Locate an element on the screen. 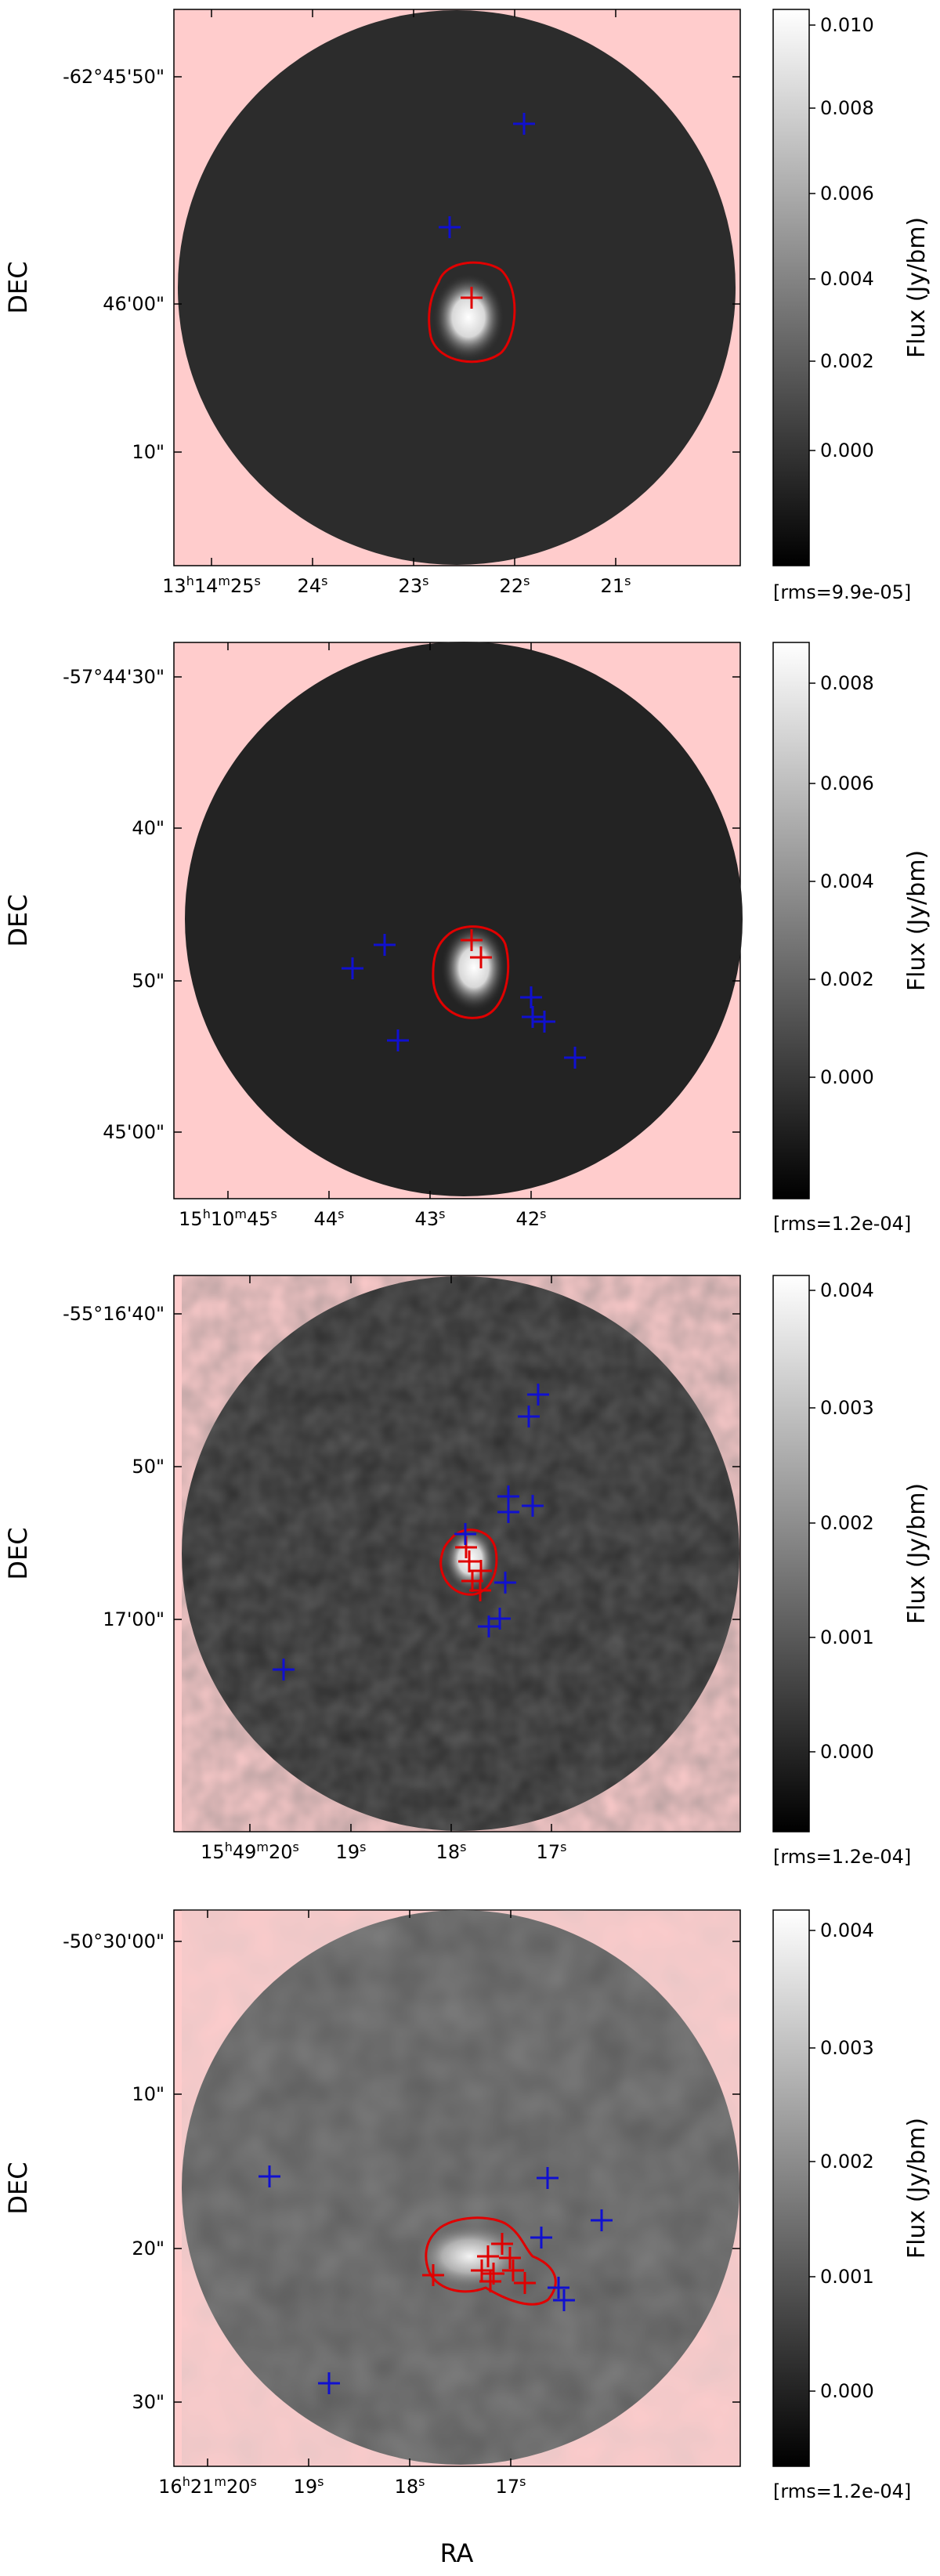  dec-tick-label: 20" is located at coordinates (148, 2248).